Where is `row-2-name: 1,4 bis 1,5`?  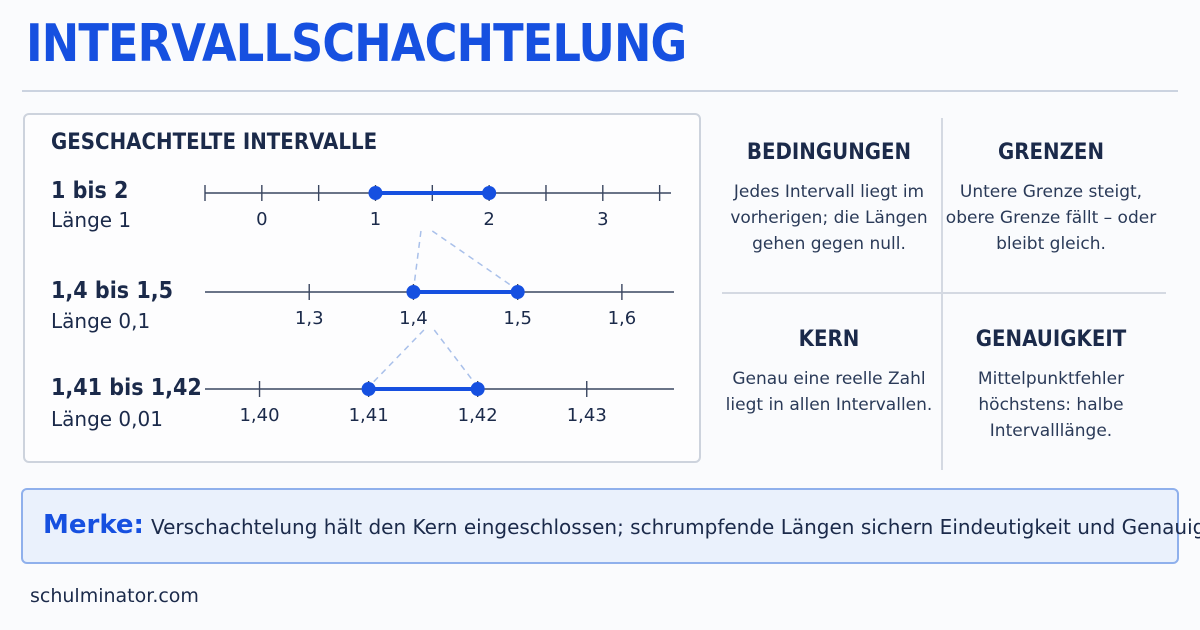 row-2-name: 1,4 bis 1,5 is located at coordinates (112, 291).